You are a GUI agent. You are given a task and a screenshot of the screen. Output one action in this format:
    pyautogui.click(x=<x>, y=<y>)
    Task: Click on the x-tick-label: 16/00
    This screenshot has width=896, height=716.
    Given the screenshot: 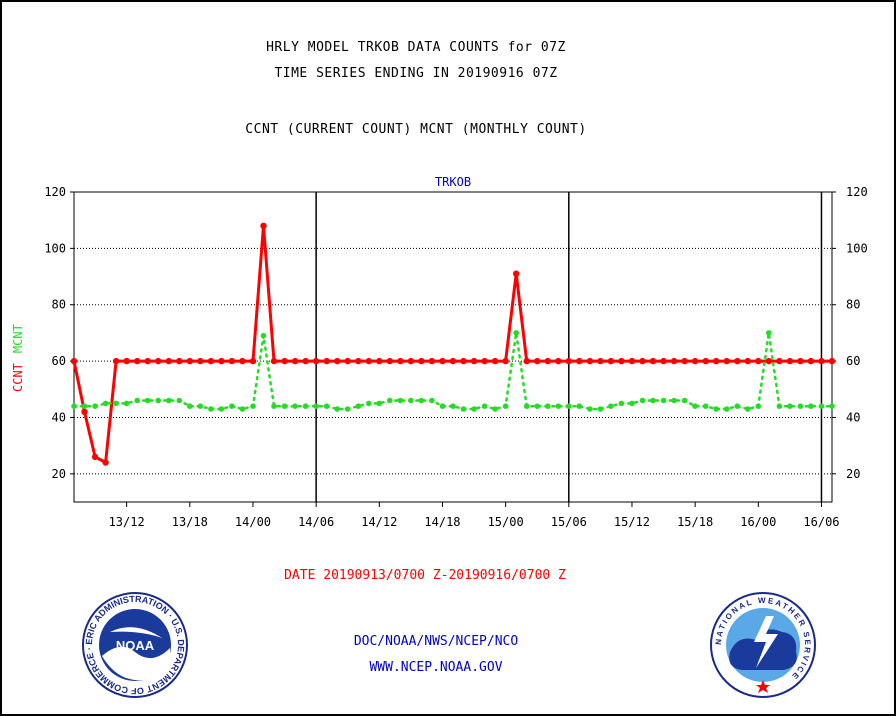 What is the action you would take?
    pyautogui.click(x=758, y=522)
    